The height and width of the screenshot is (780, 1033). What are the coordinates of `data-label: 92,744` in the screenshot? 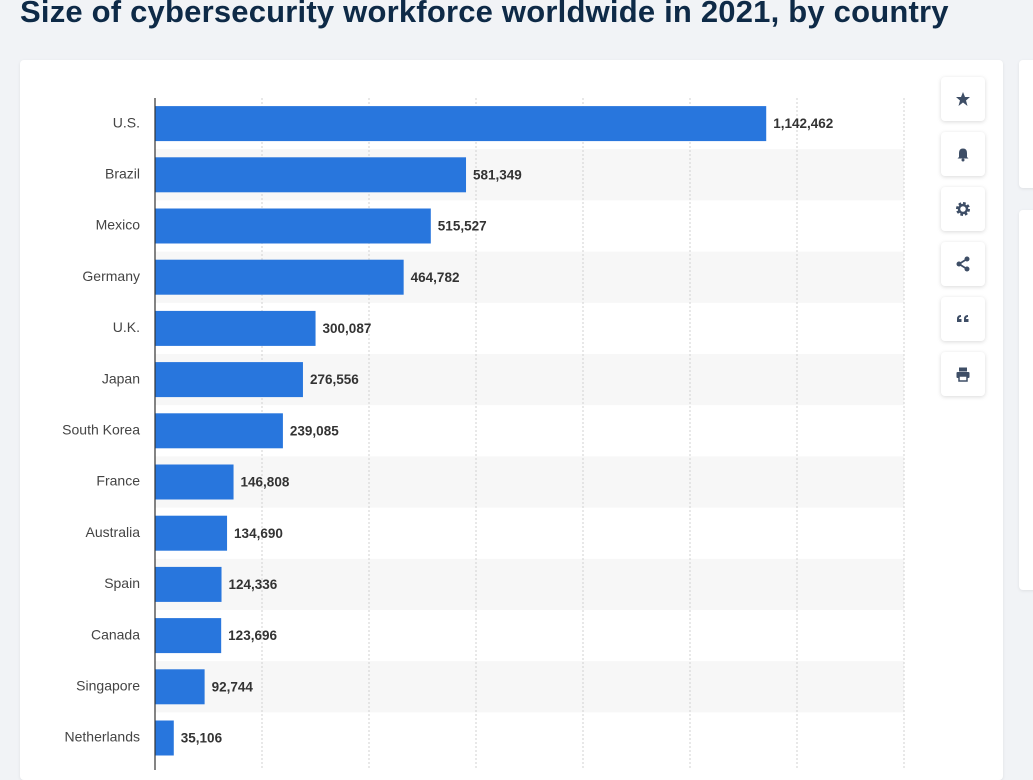 It's located at (233, 686).